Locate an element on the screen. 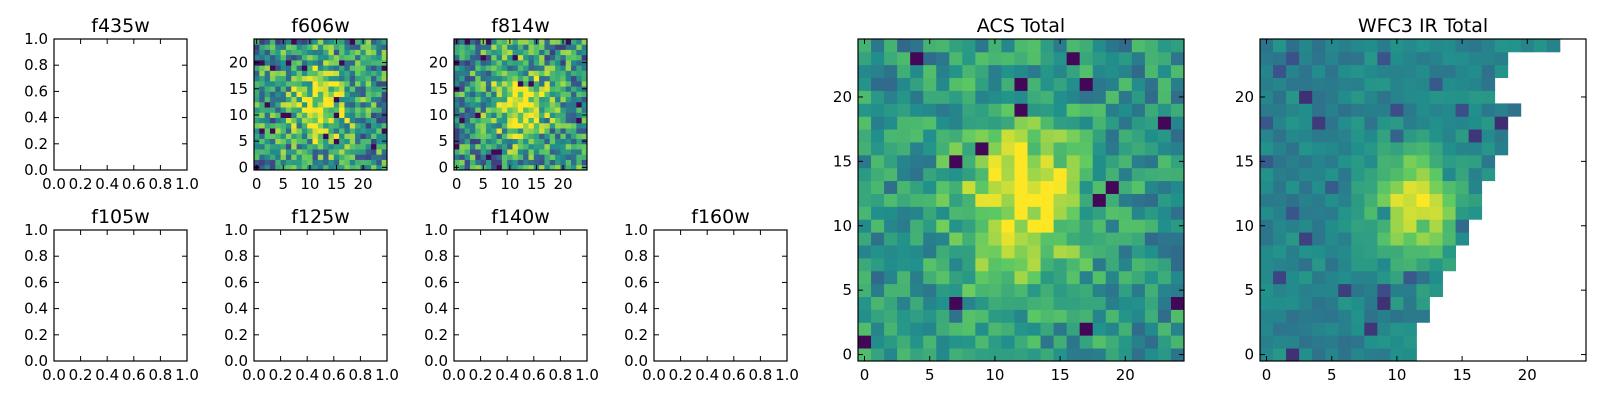 This screenshot has height=400, width=1600. y-tick-label: 0 is located at coordinates (243, 167).